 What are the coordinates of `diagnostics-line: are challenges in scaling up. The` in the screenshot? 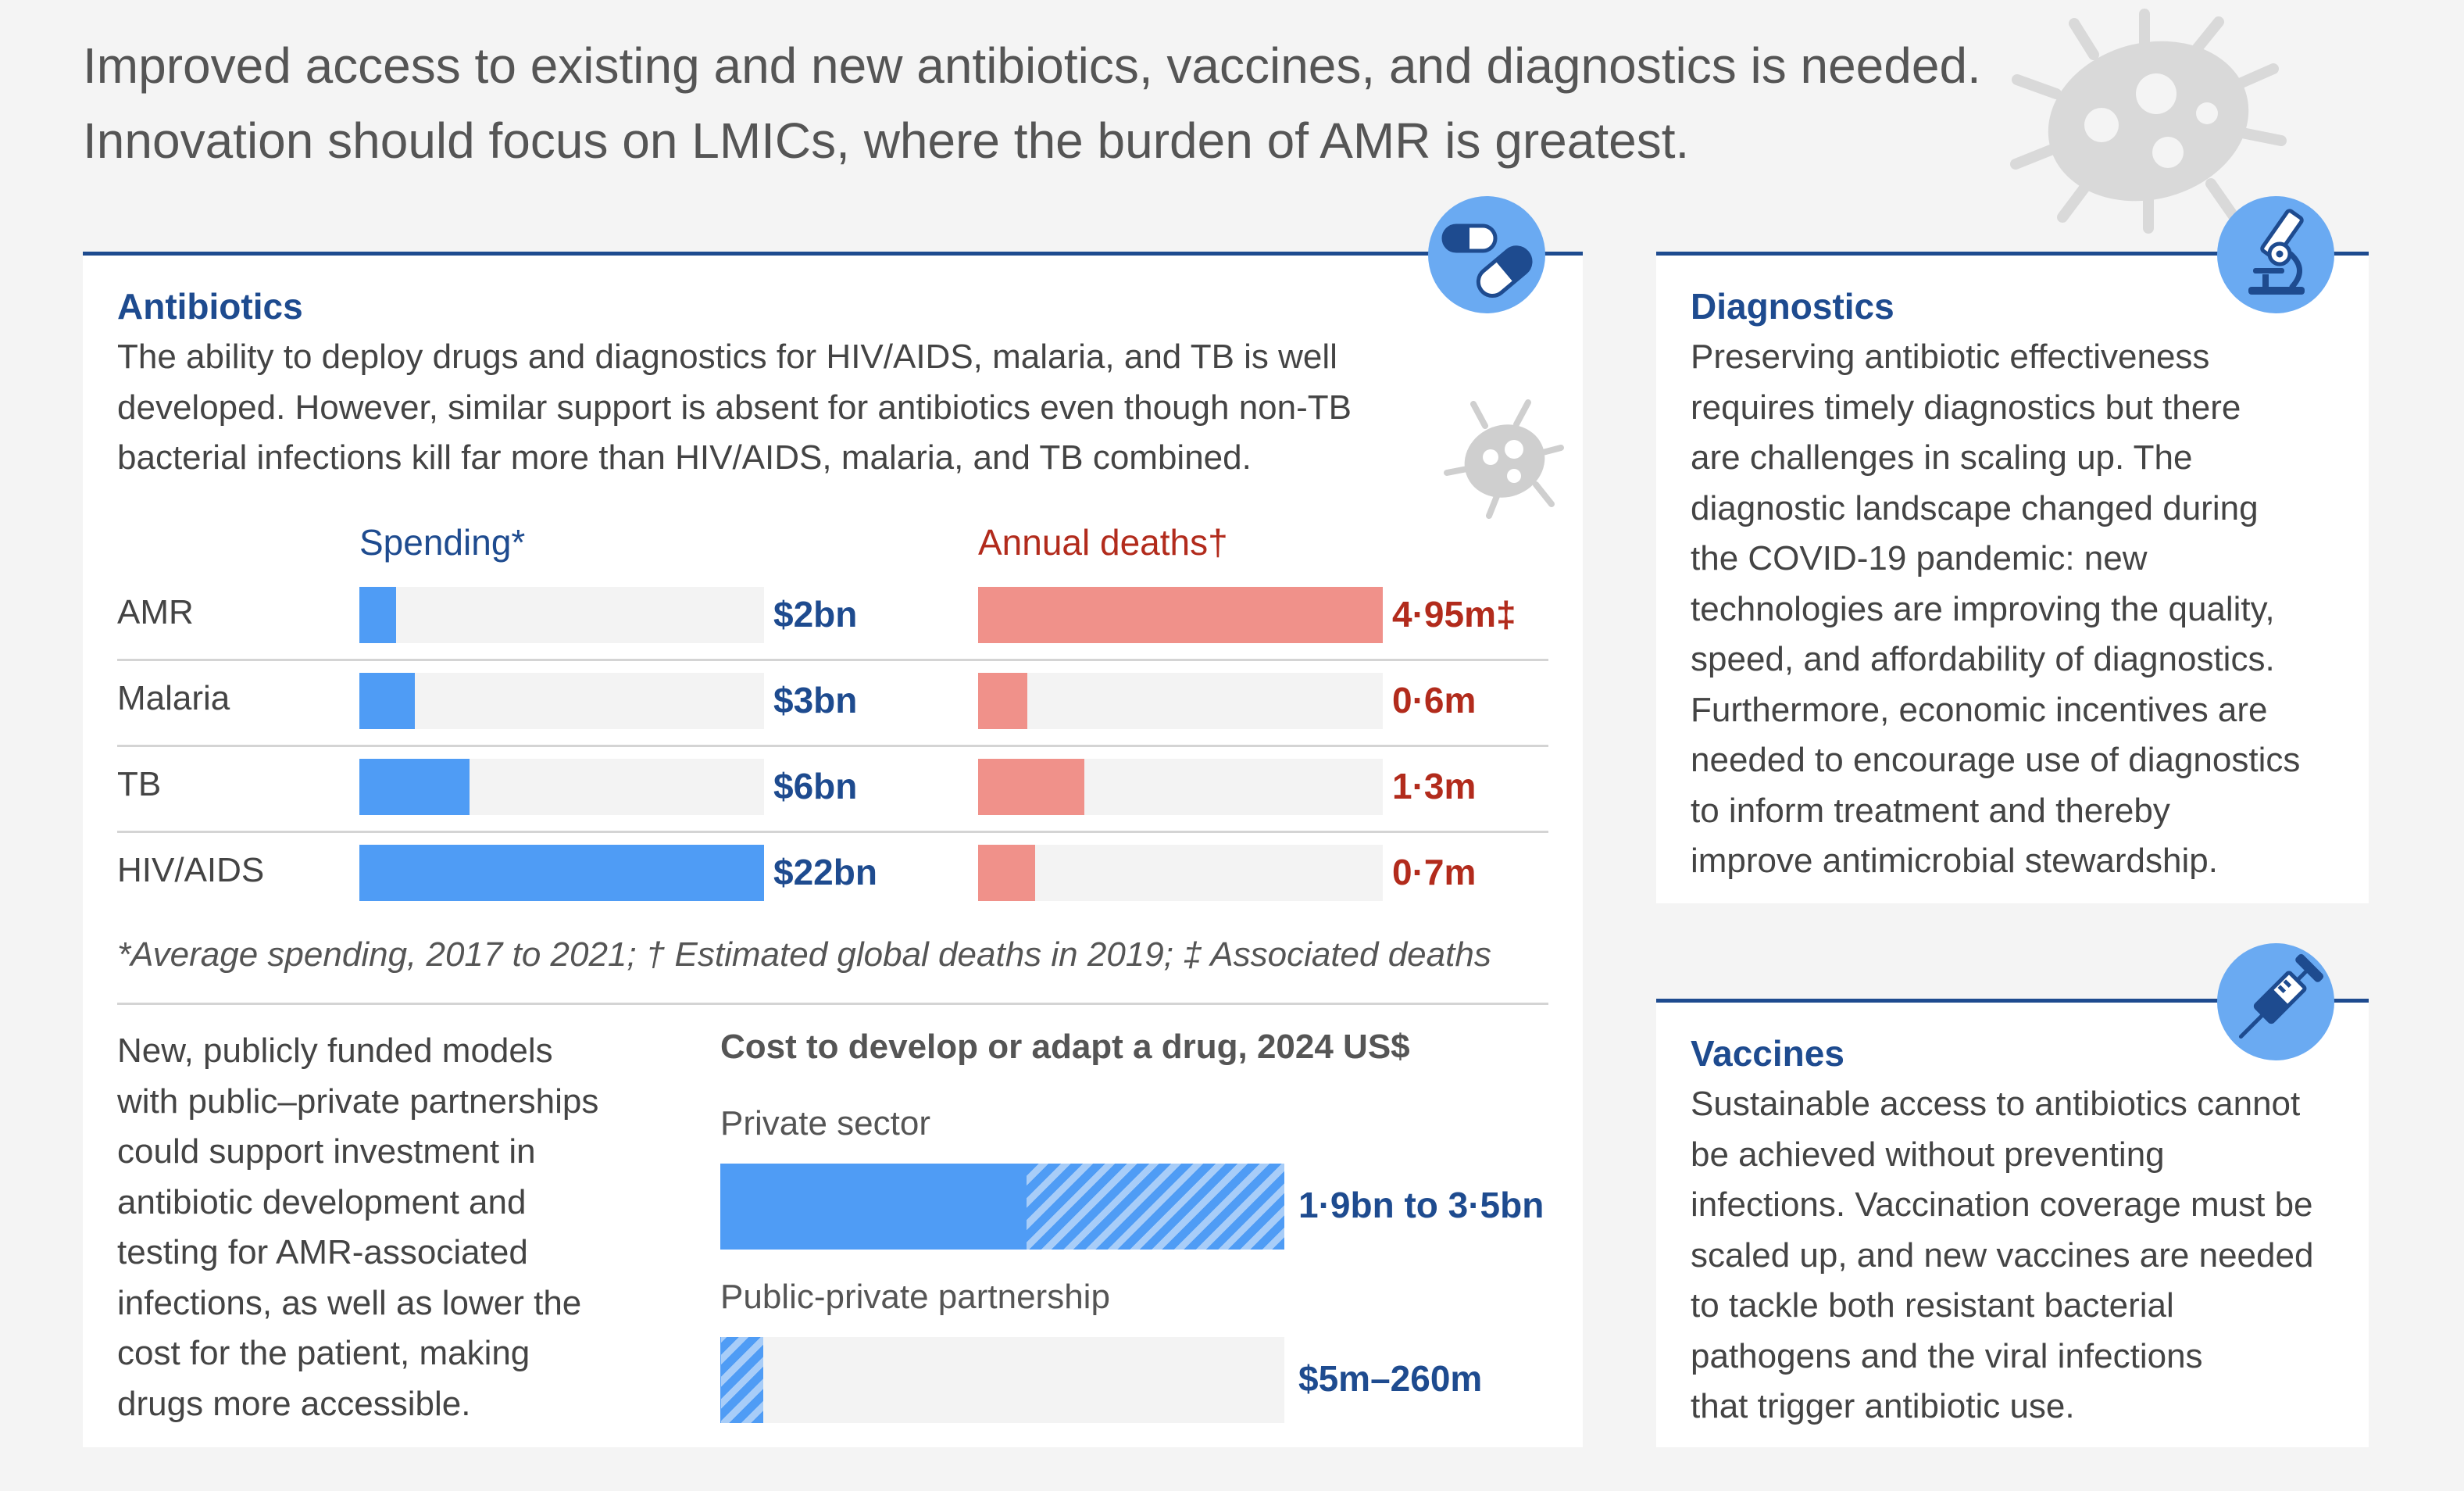 It's located at (1942, 457).